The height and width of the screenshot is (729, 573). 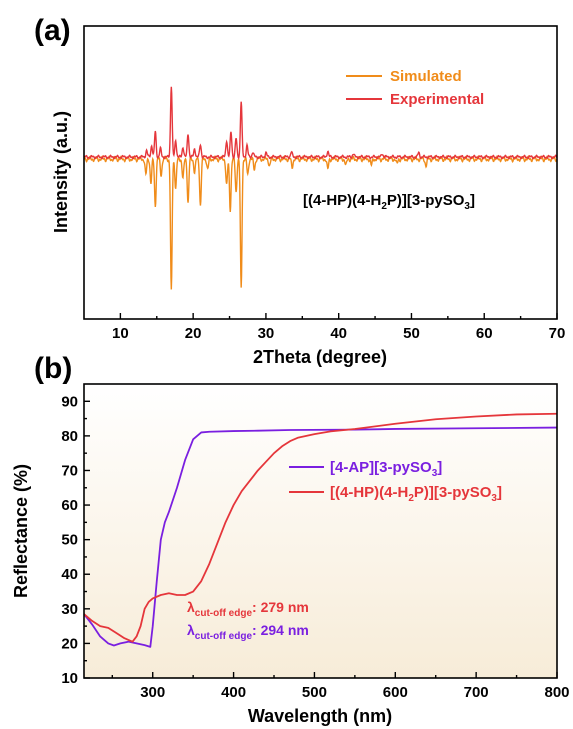 I want to click on panel-a-x-tick-label: 70, so click(x=557, y=333).